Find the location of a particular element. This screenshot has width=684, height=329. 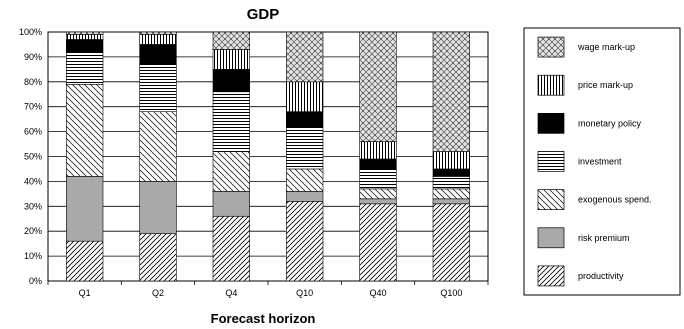

legend-label: exogenous spend. is located at coordinates (615, 200).